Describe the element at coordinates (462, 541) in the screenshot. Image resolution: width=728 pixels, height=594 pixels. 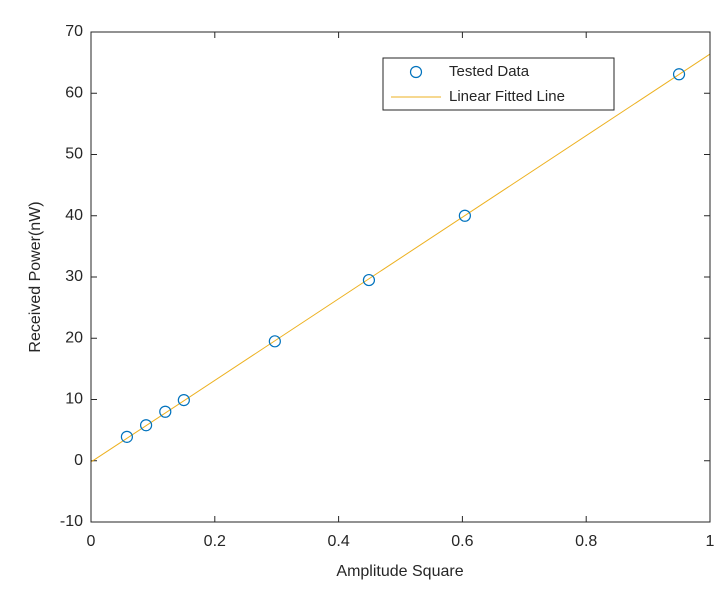
I see `x-tick-label: 0.6` at that location.